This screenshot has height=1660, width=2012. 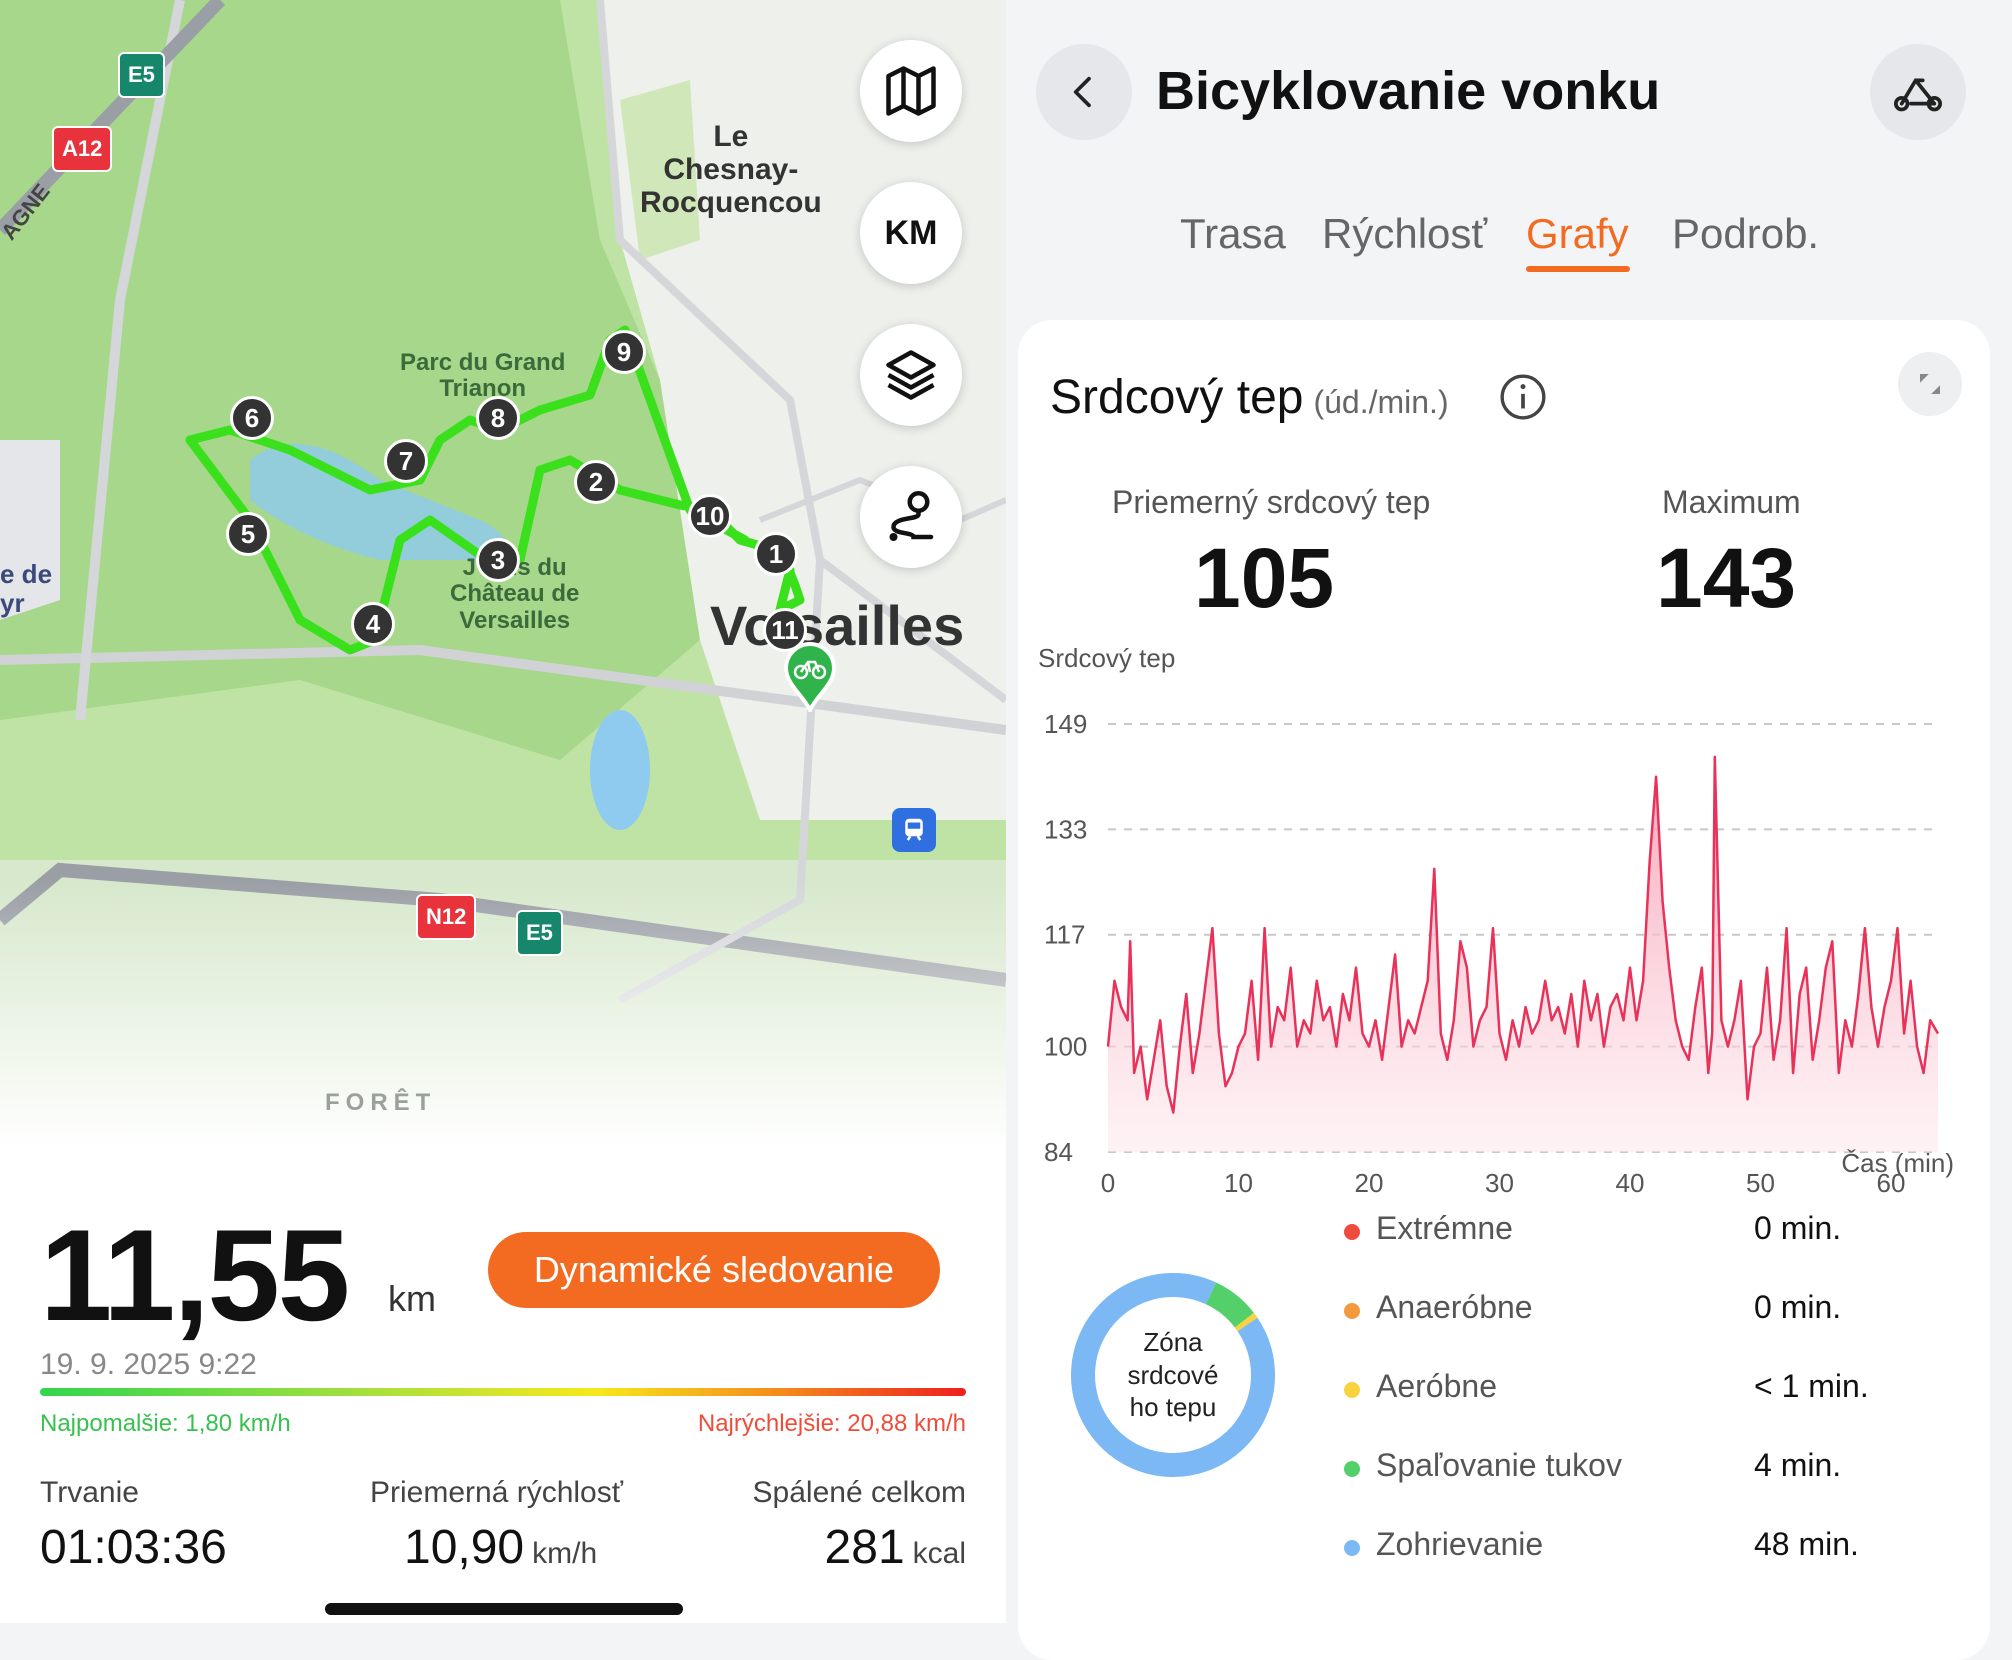 I want to click on zone-name: Zohrievanie, so click(x=1460, y=1544).